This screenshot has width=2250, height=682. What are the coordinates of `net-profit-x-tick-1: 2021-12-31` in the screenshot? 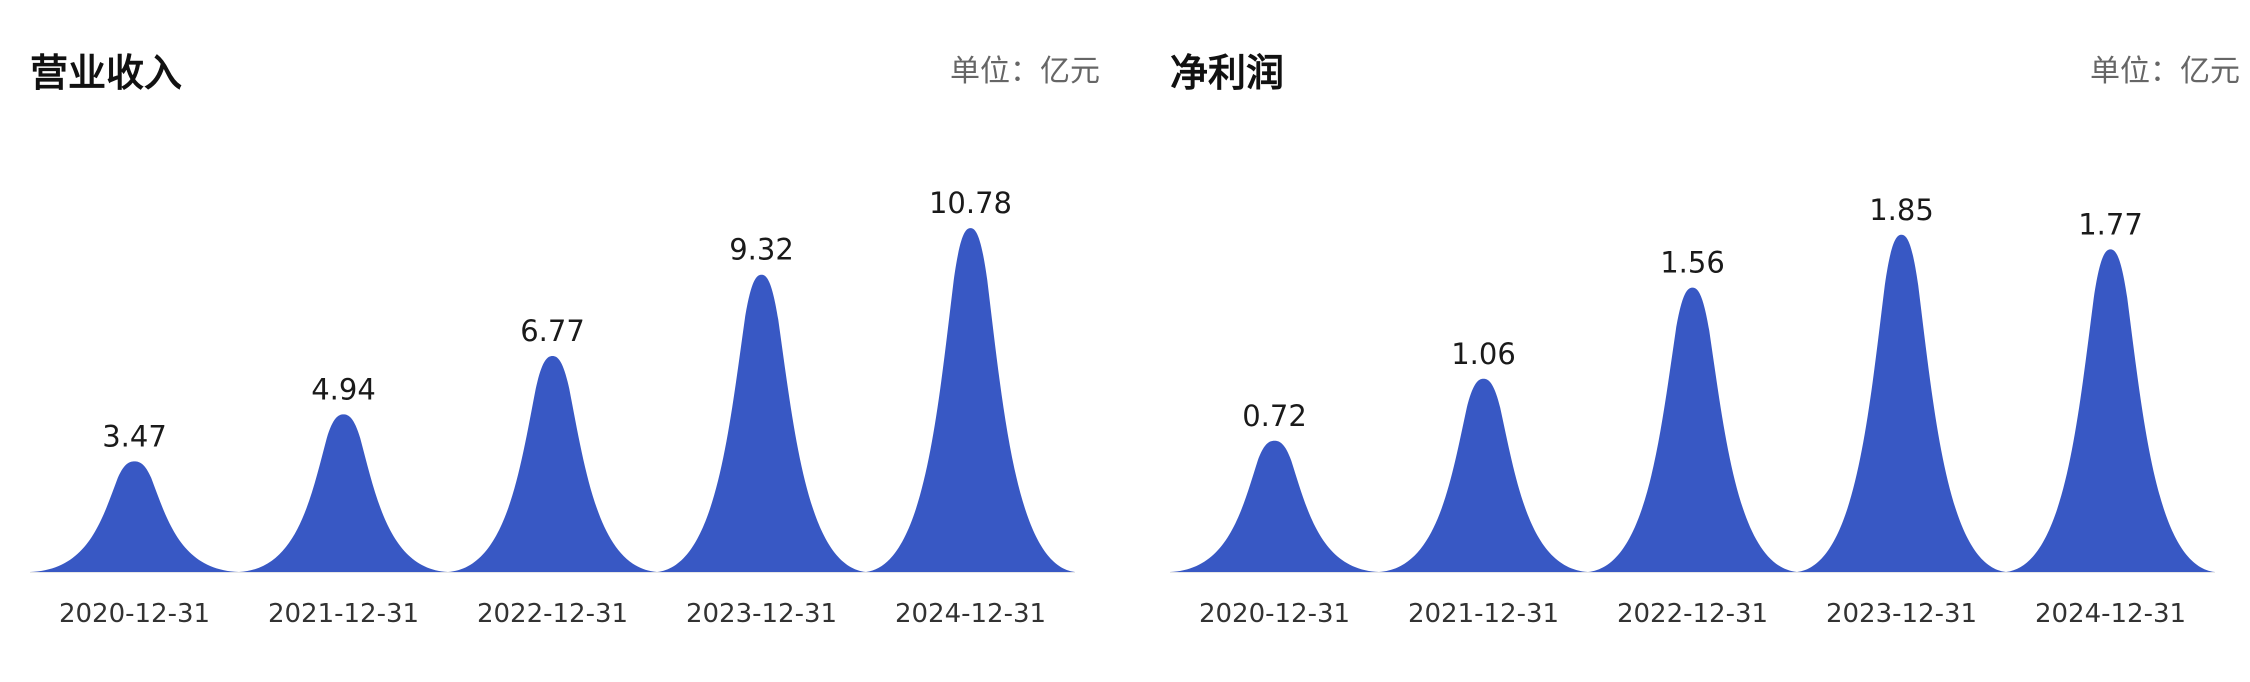 It's located at (1483, 614).